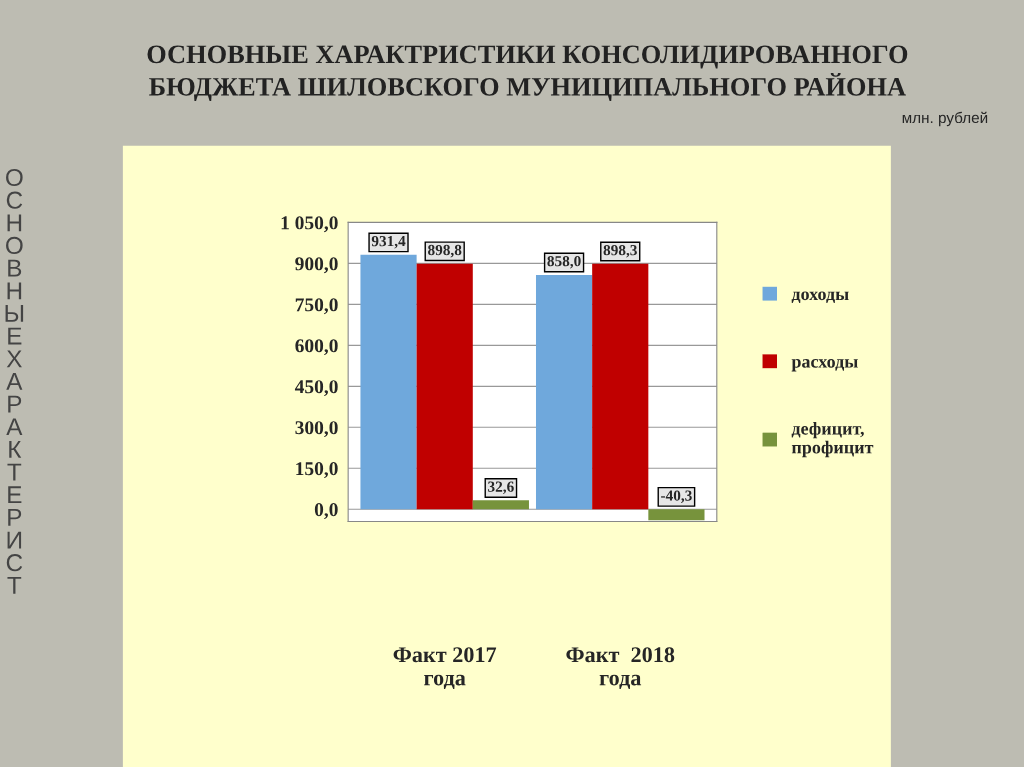  I want to click on y-tick-label: 750,0, so click(316, 306).